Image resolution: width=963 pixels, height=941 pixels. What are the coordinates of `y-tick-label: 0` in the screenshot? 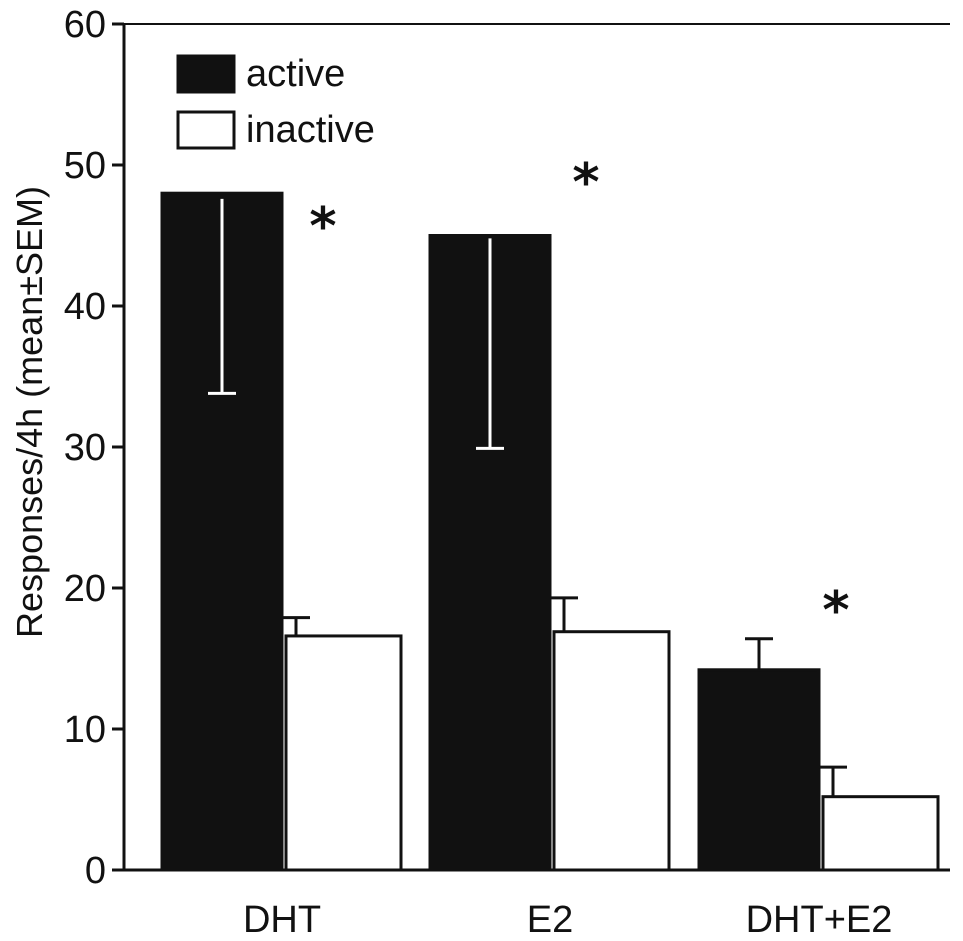 It's located at (95, 871).